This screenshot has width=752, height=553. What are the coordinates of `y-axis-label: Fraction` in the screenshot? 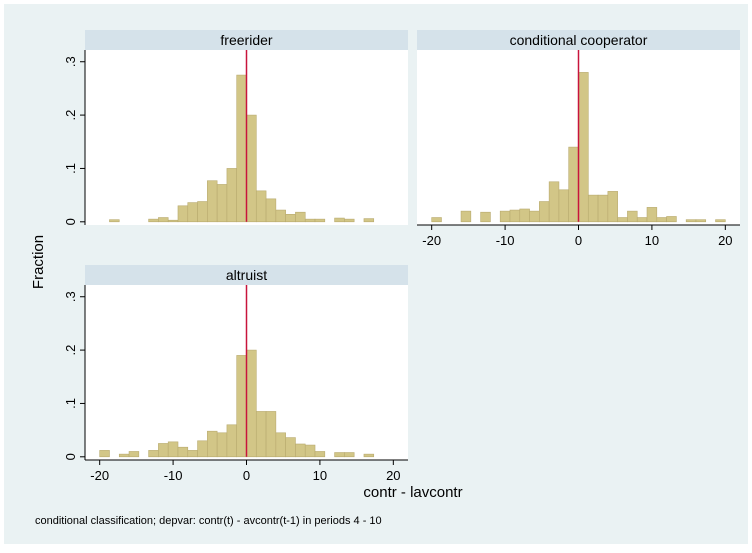 It's located at (38, 262).